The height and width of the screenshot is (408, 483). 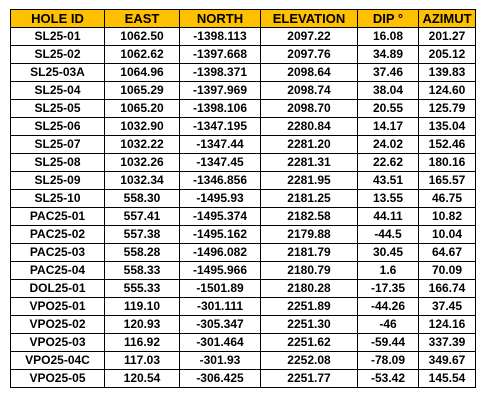 I want to click on cell-elevation: 2180.28, so click(x=309, y=288).